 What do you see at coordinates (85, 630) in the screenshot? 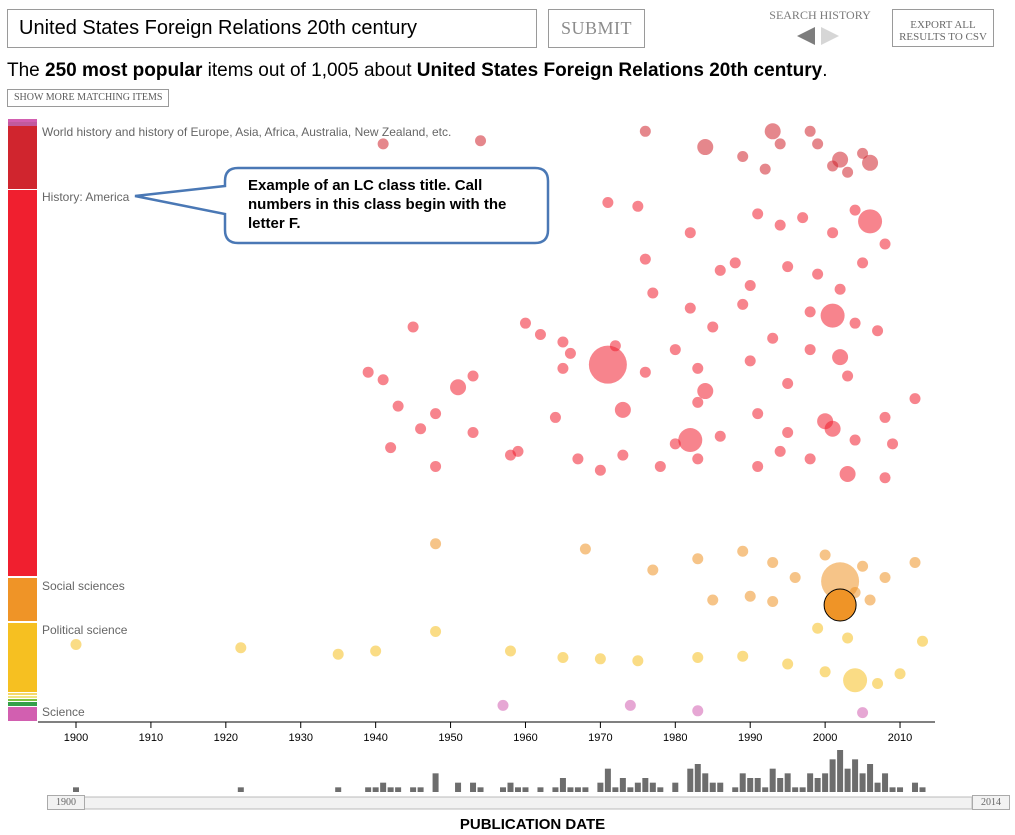
I see `class-label-political-science: Political science` at bounding box center [85, 630].